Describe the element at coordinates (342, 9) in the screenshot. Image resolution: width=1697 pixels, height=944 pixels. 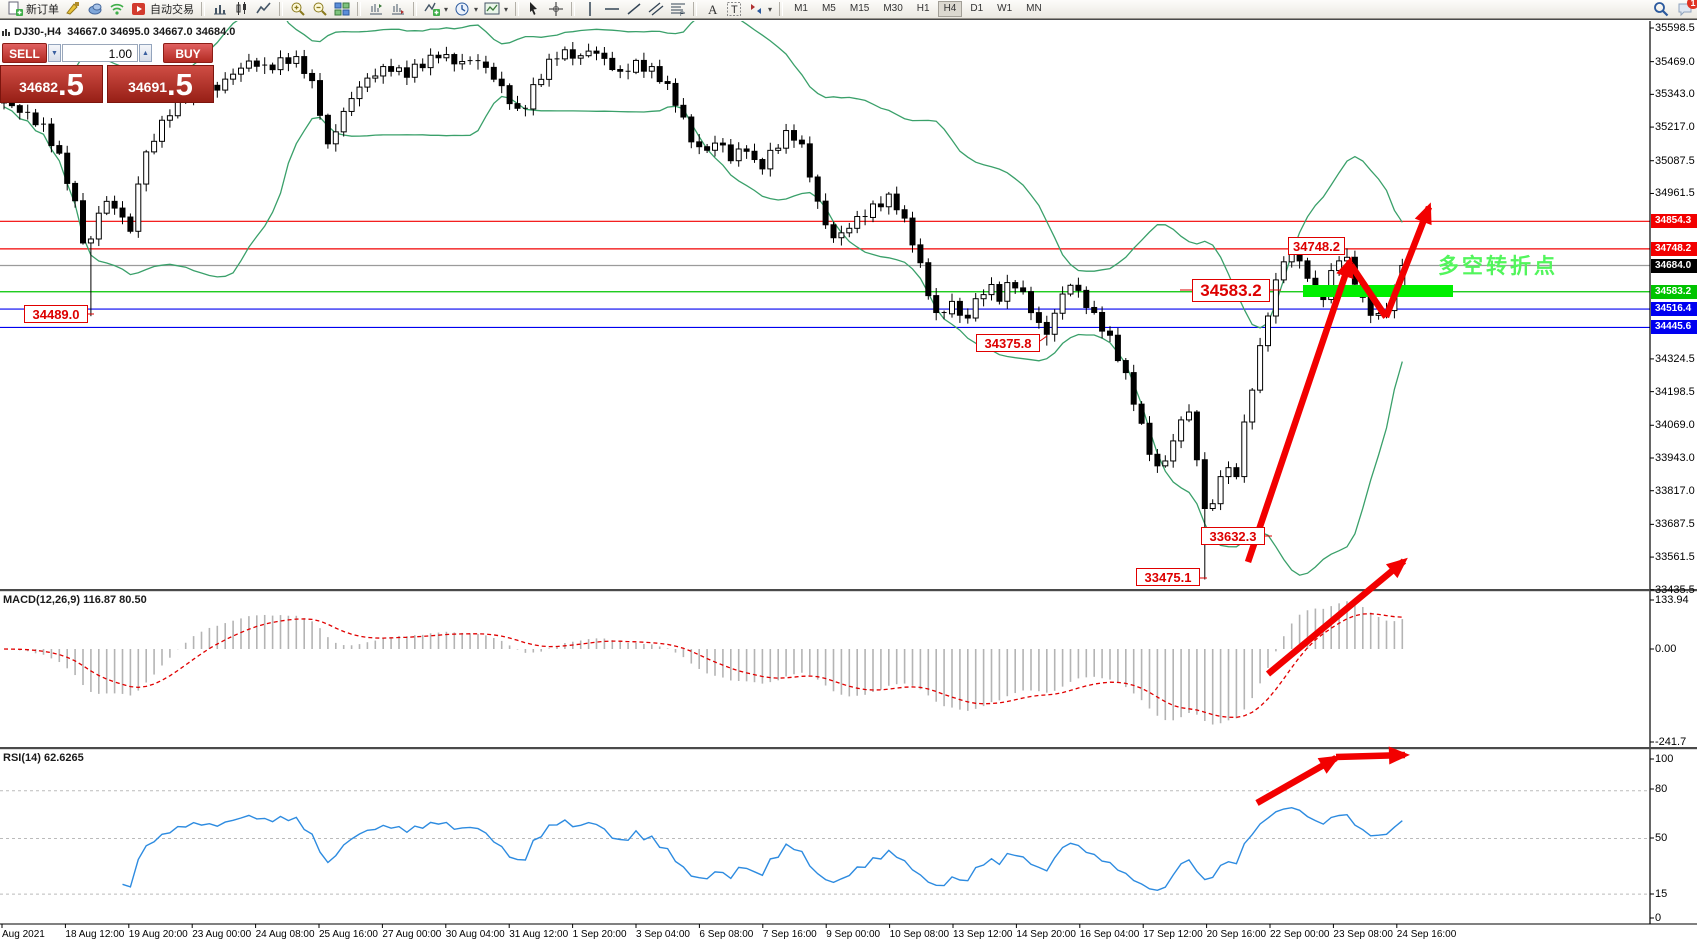
I see `tile-windows-button` at that location.